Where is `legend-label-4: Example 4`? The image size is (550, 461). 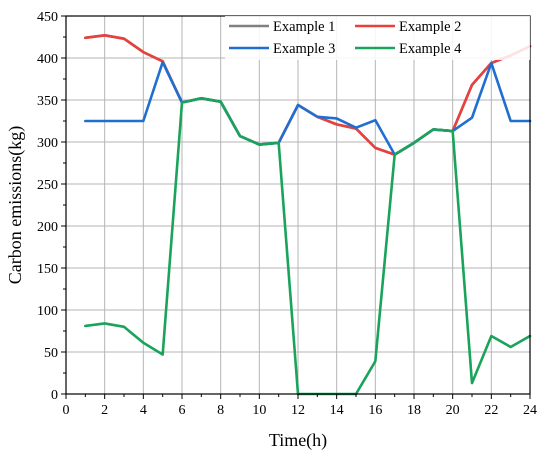
legend-label-4: Example 4 is located at coordinates (430, 49).